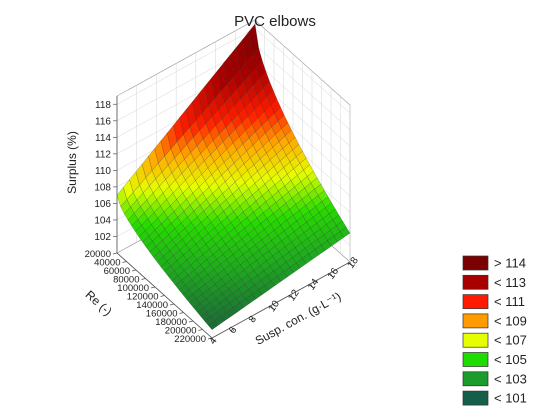 This screenshot has height=416, width=550. What do you see at coordinates (133, 288) in the screenshot?
I see `x-tick-label: 100000` at bounding box center [133, 288].